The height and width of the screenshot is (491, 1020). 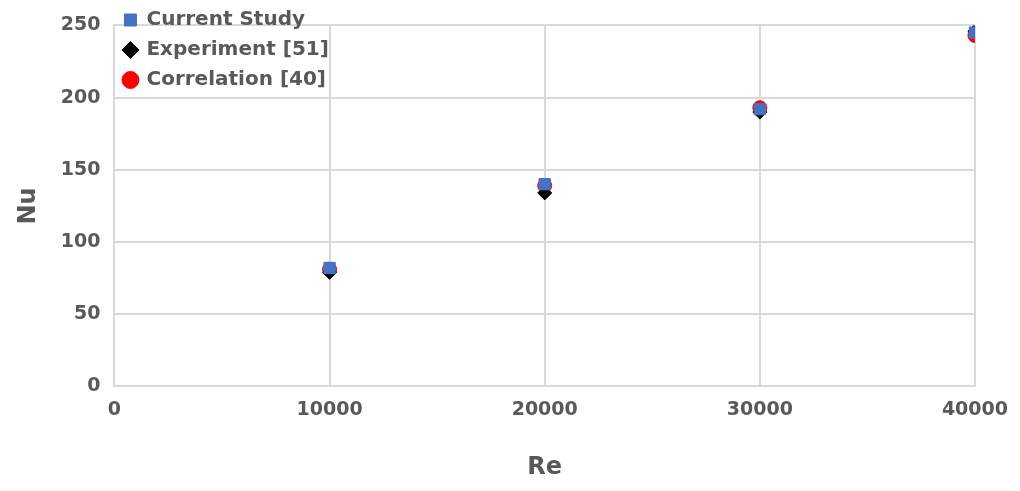 What do you see at coordinates (237, 48) in the screenshot?
I see `legend-label: Experiment [51]` at bounding box center [237, 48].